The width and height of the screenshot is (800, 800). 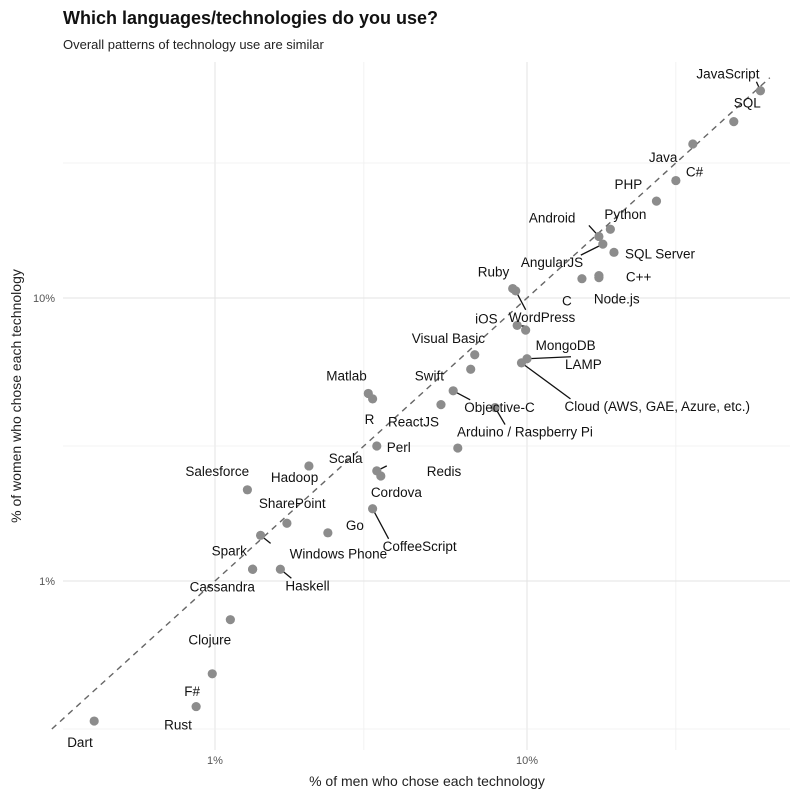 I want to click on label-arduino-raspberry-pi: Arduino / Raspberry Pi, so click(x=525, y=432).